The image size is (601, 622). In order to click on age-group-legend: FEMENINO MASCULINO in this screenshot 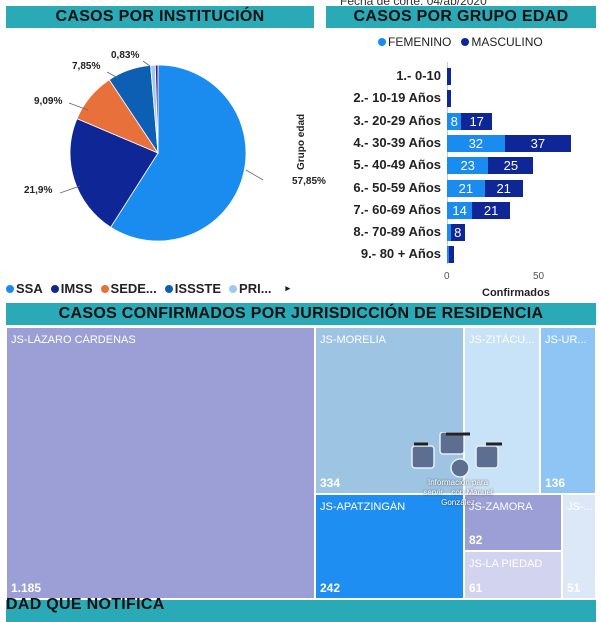, I will do `click(460, 42)`.